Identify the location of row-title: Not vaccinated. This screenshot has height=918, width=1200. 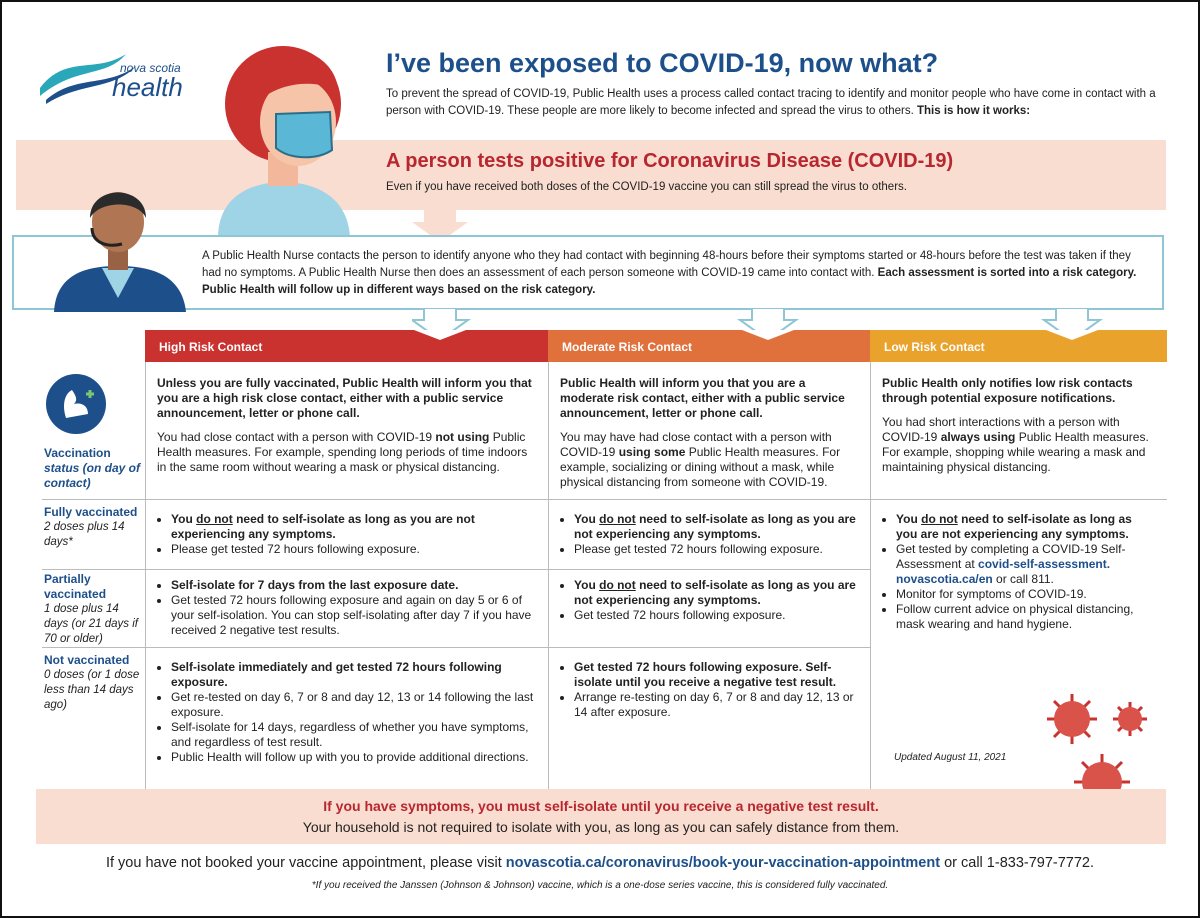
(87, 660).